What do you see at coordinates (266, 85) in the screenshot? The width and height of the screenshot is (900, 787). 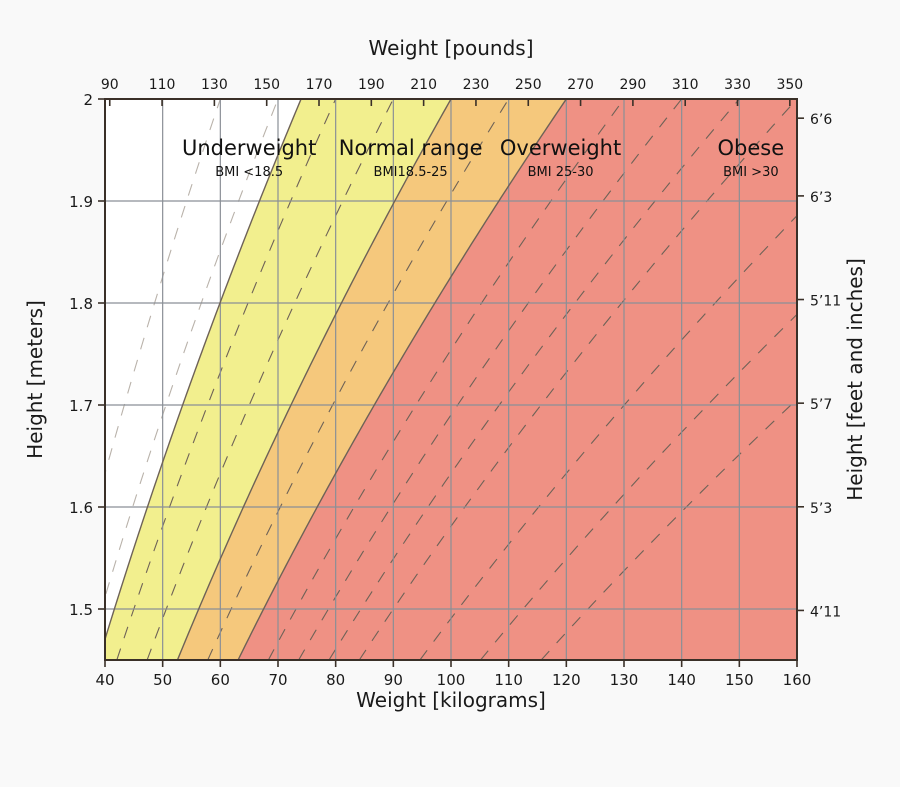 I see `x-top-tick-label-150: 150` at bounding box center [266, 85].